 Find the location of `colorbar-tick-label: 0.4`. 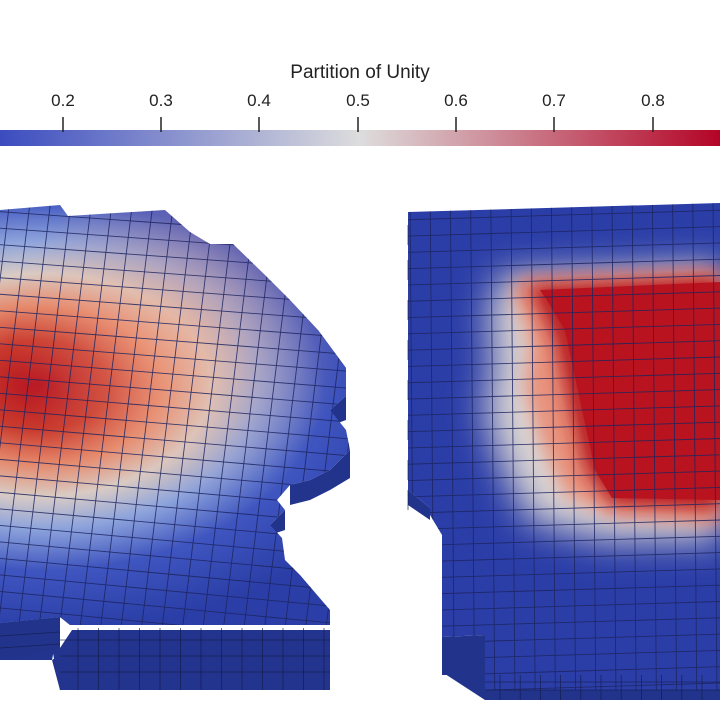

colorbar-tick-label: 0.4 is located at coordinates (259, 100).